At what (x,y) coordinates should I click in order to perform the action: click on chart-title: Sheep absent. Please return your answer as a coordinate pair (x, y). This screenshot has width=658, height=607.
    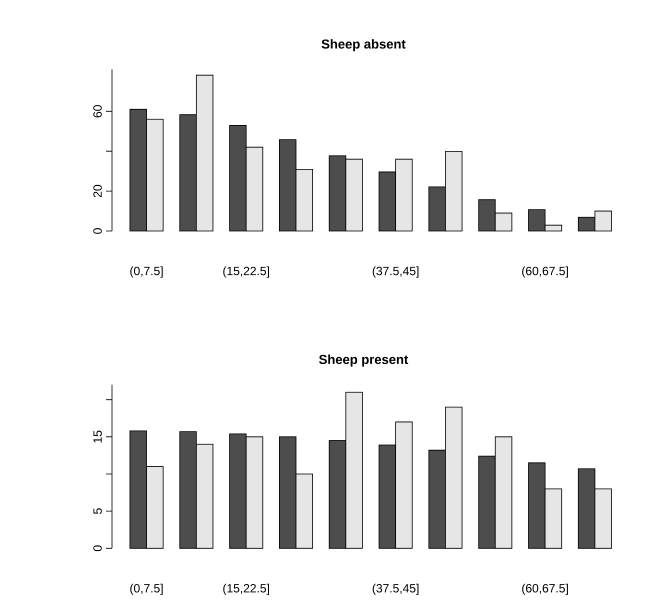
    Looking at the image, I should click on (364, 45).